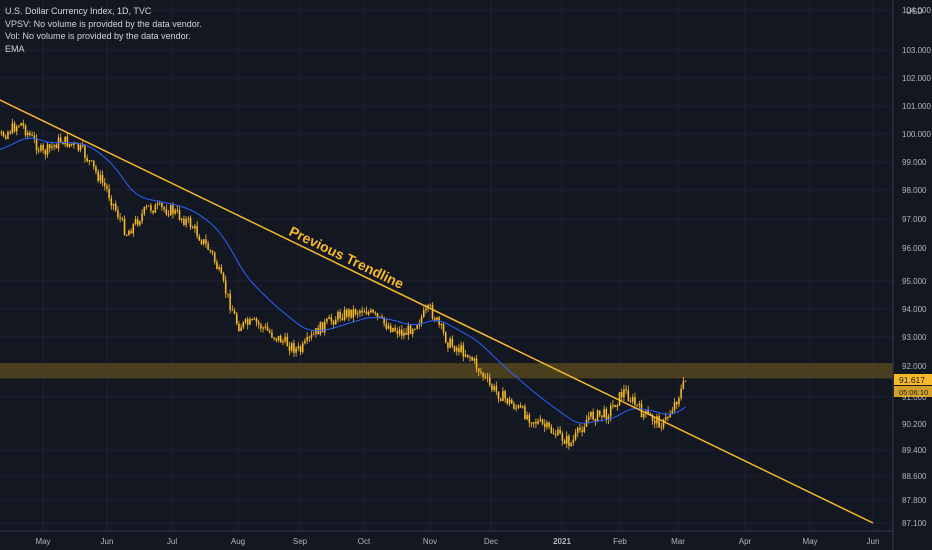 The height and width of the screenshot is (550, 932). What do you see at coordinates (364, 541) in the screenshot?
I see `time-tick-label: Oct` at bounding box center [364, 541].